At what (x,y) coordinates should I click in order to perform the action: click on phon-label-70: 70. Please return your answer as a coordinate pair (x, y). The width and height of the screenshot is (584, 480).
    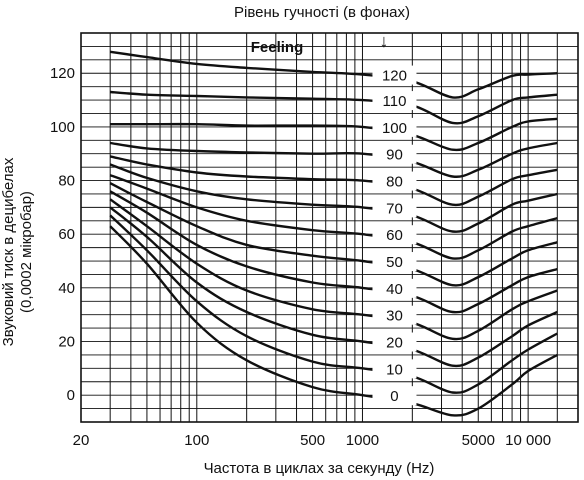
    Looking at the image, I should click on (394, 208).